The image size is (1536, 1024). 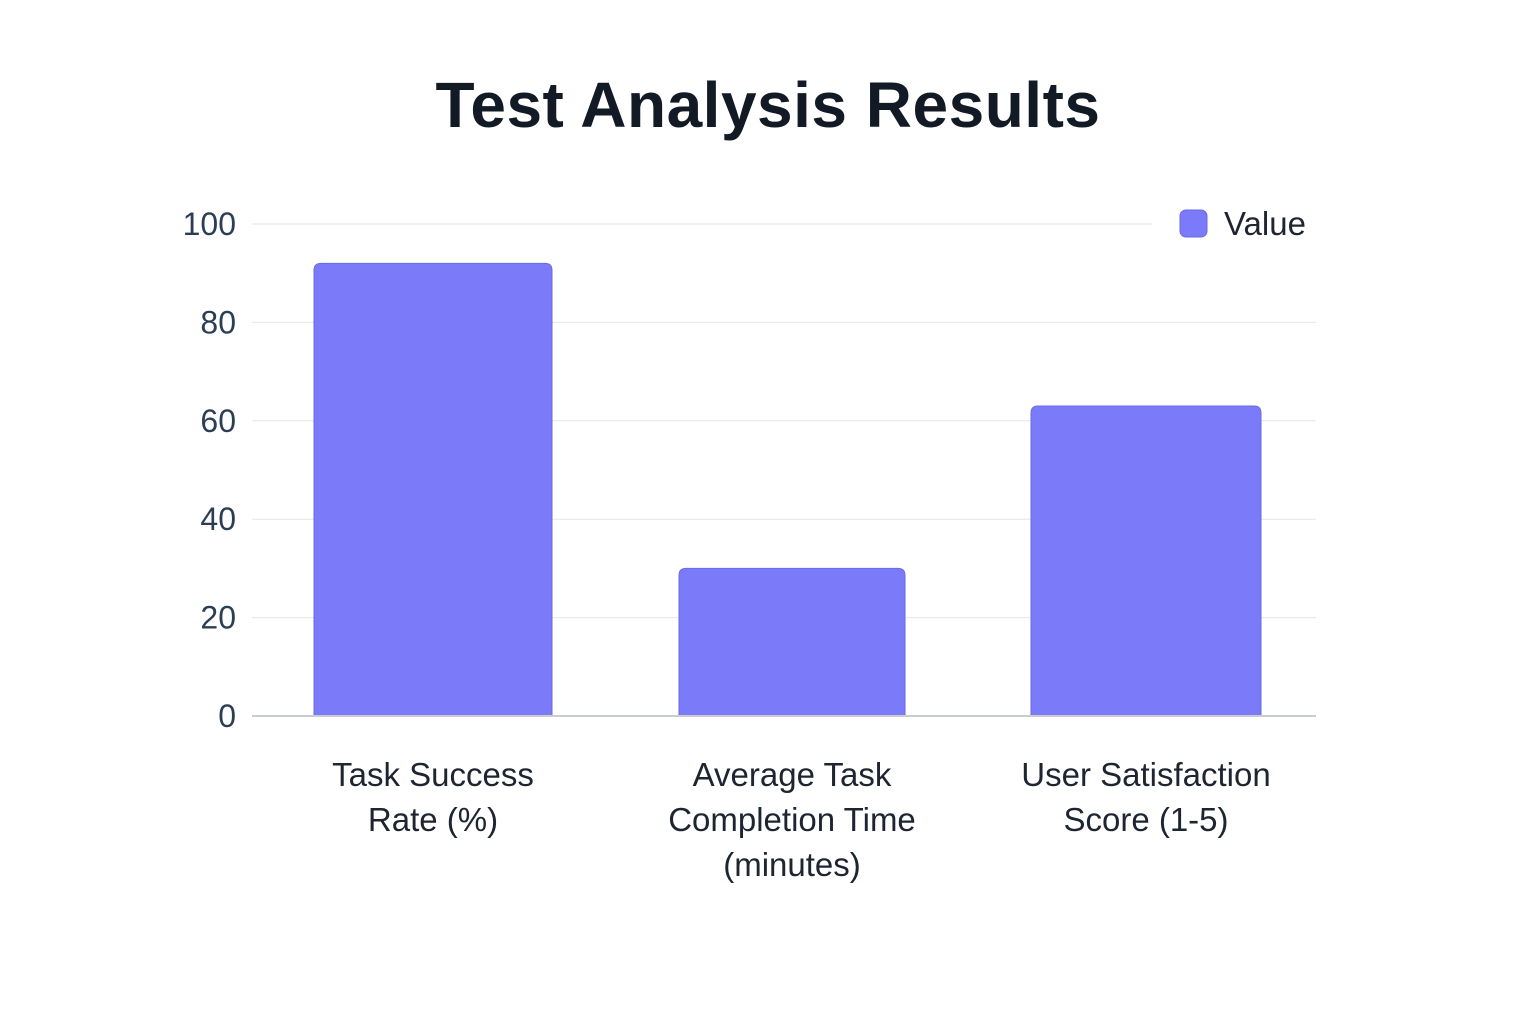 I want to click on y-tick-label: 80, so click(x=218, y=322).